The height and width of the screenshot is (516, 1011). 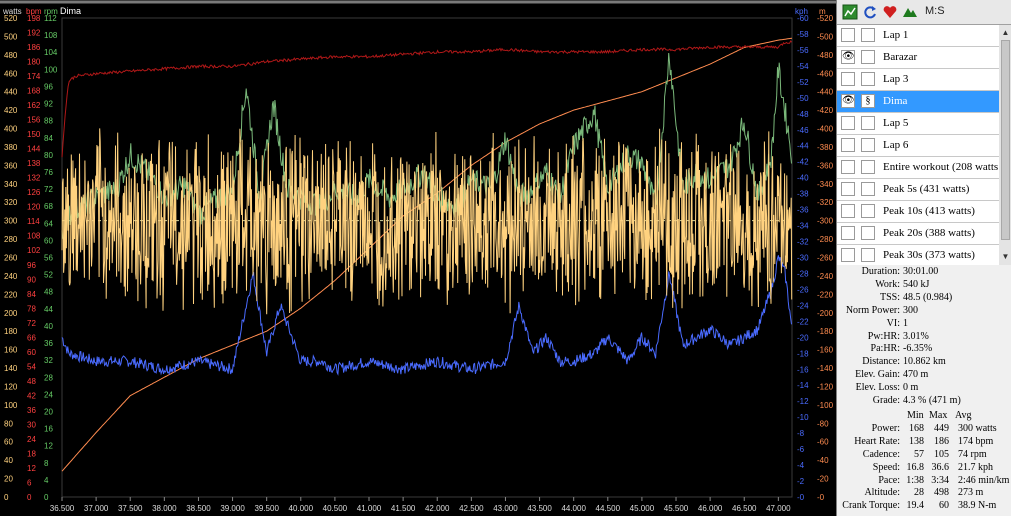 I want to click on tick-label-kph: -4, so click(x=801, y=465).